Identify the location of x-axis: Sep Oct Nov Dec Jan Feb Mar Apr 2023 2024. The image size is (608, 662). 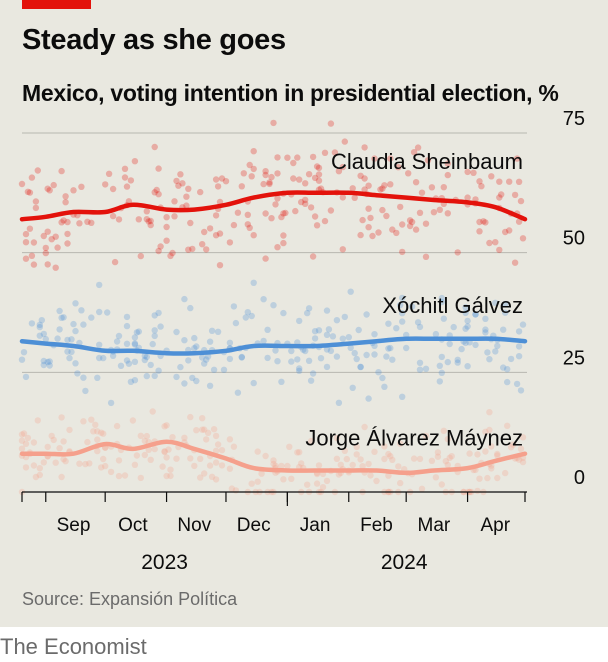
(274, 532).